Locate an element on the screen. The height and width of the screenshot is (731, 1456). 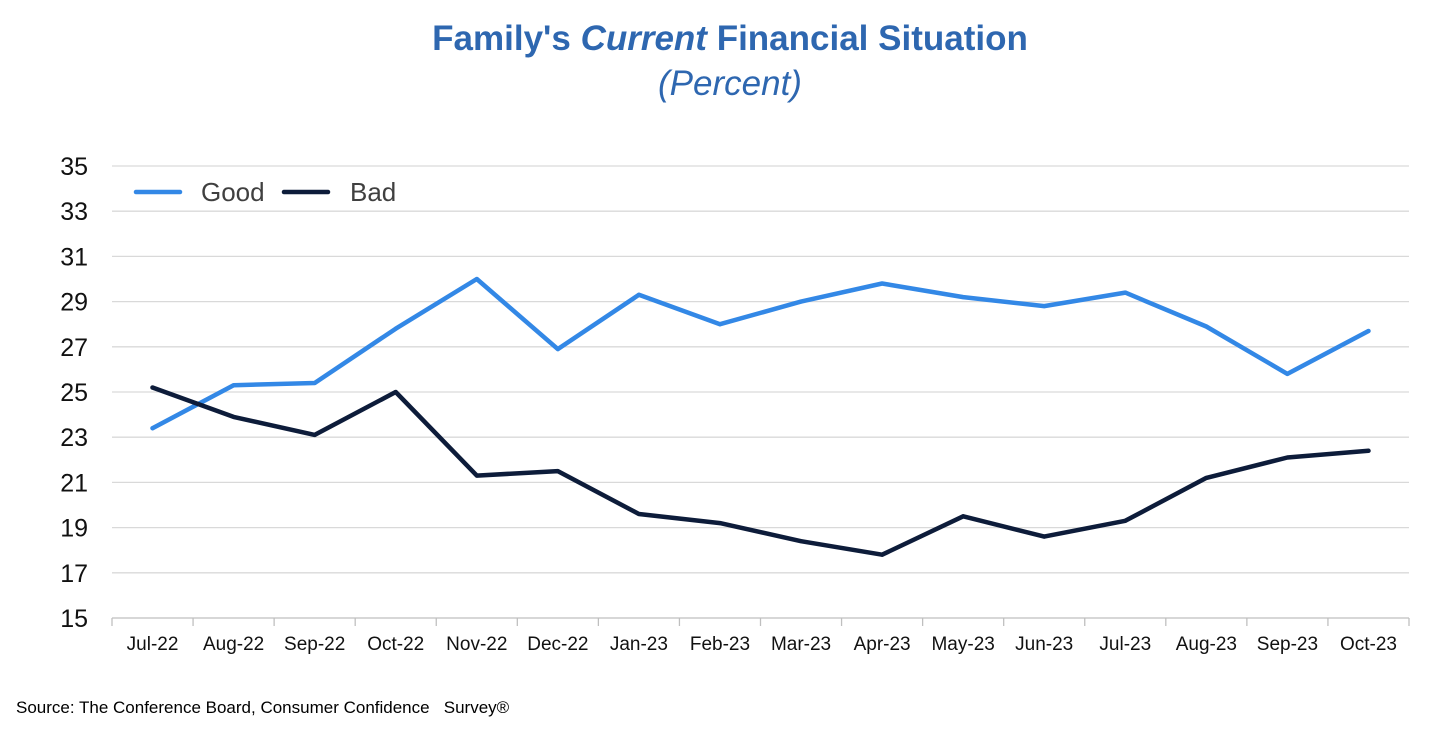
y-tick-label: 19 is located at coordinates (74, 529).